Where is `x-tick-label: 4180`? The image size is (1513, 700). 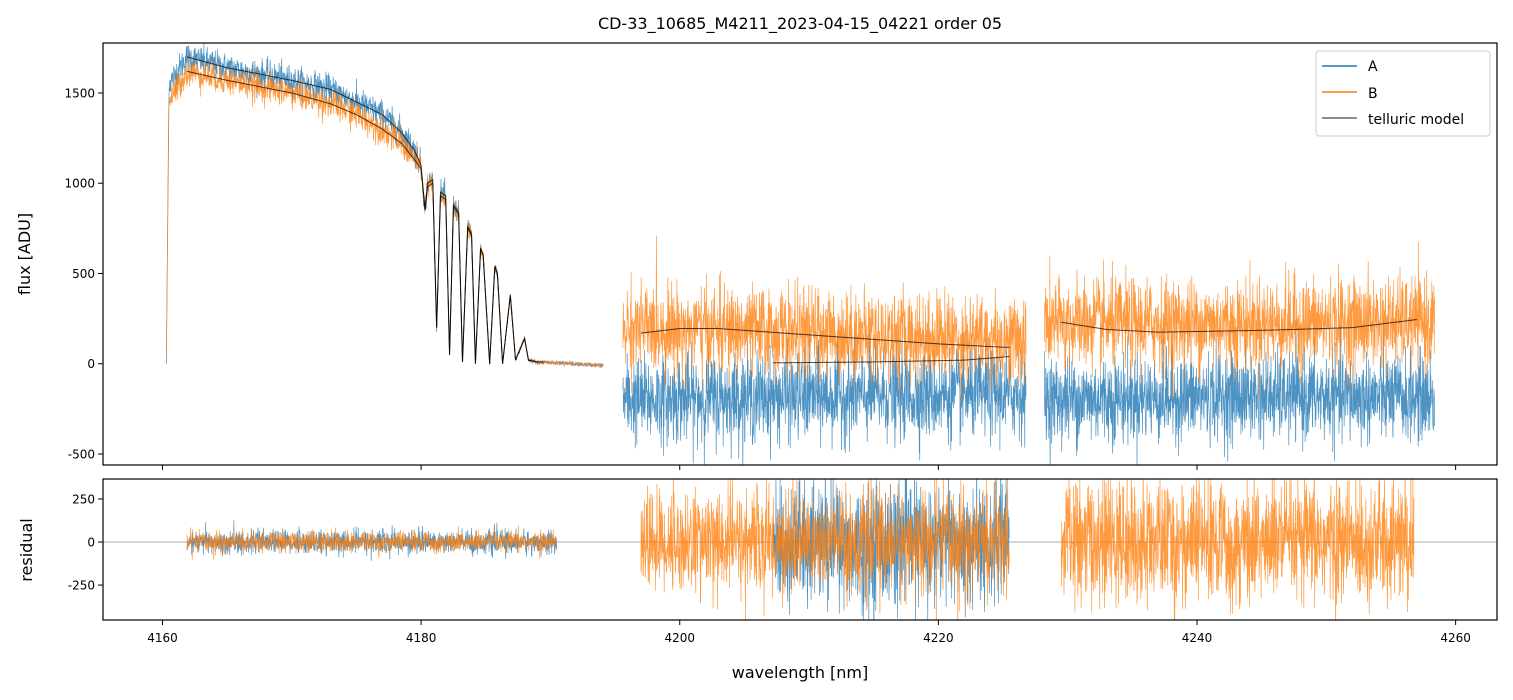 x-tick-label: 4180 is located at coordinates (421, 638).